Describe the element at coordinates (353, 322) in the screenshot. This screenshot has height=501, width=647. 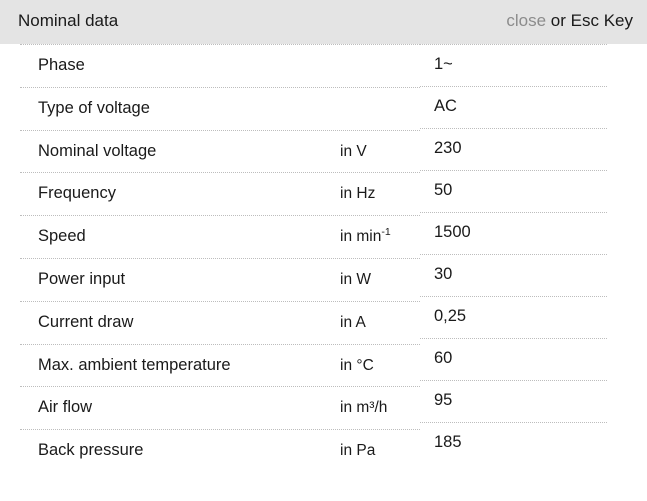
I see `row-unit: in A` at that location.